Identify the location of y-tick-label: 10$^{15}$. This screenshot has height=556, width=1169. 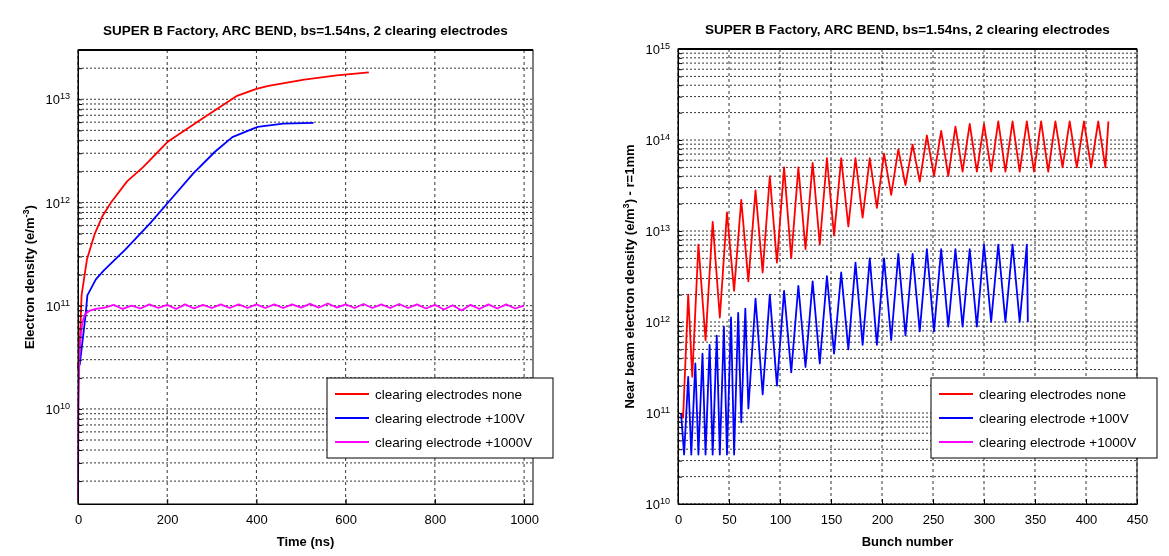
(657, 49).